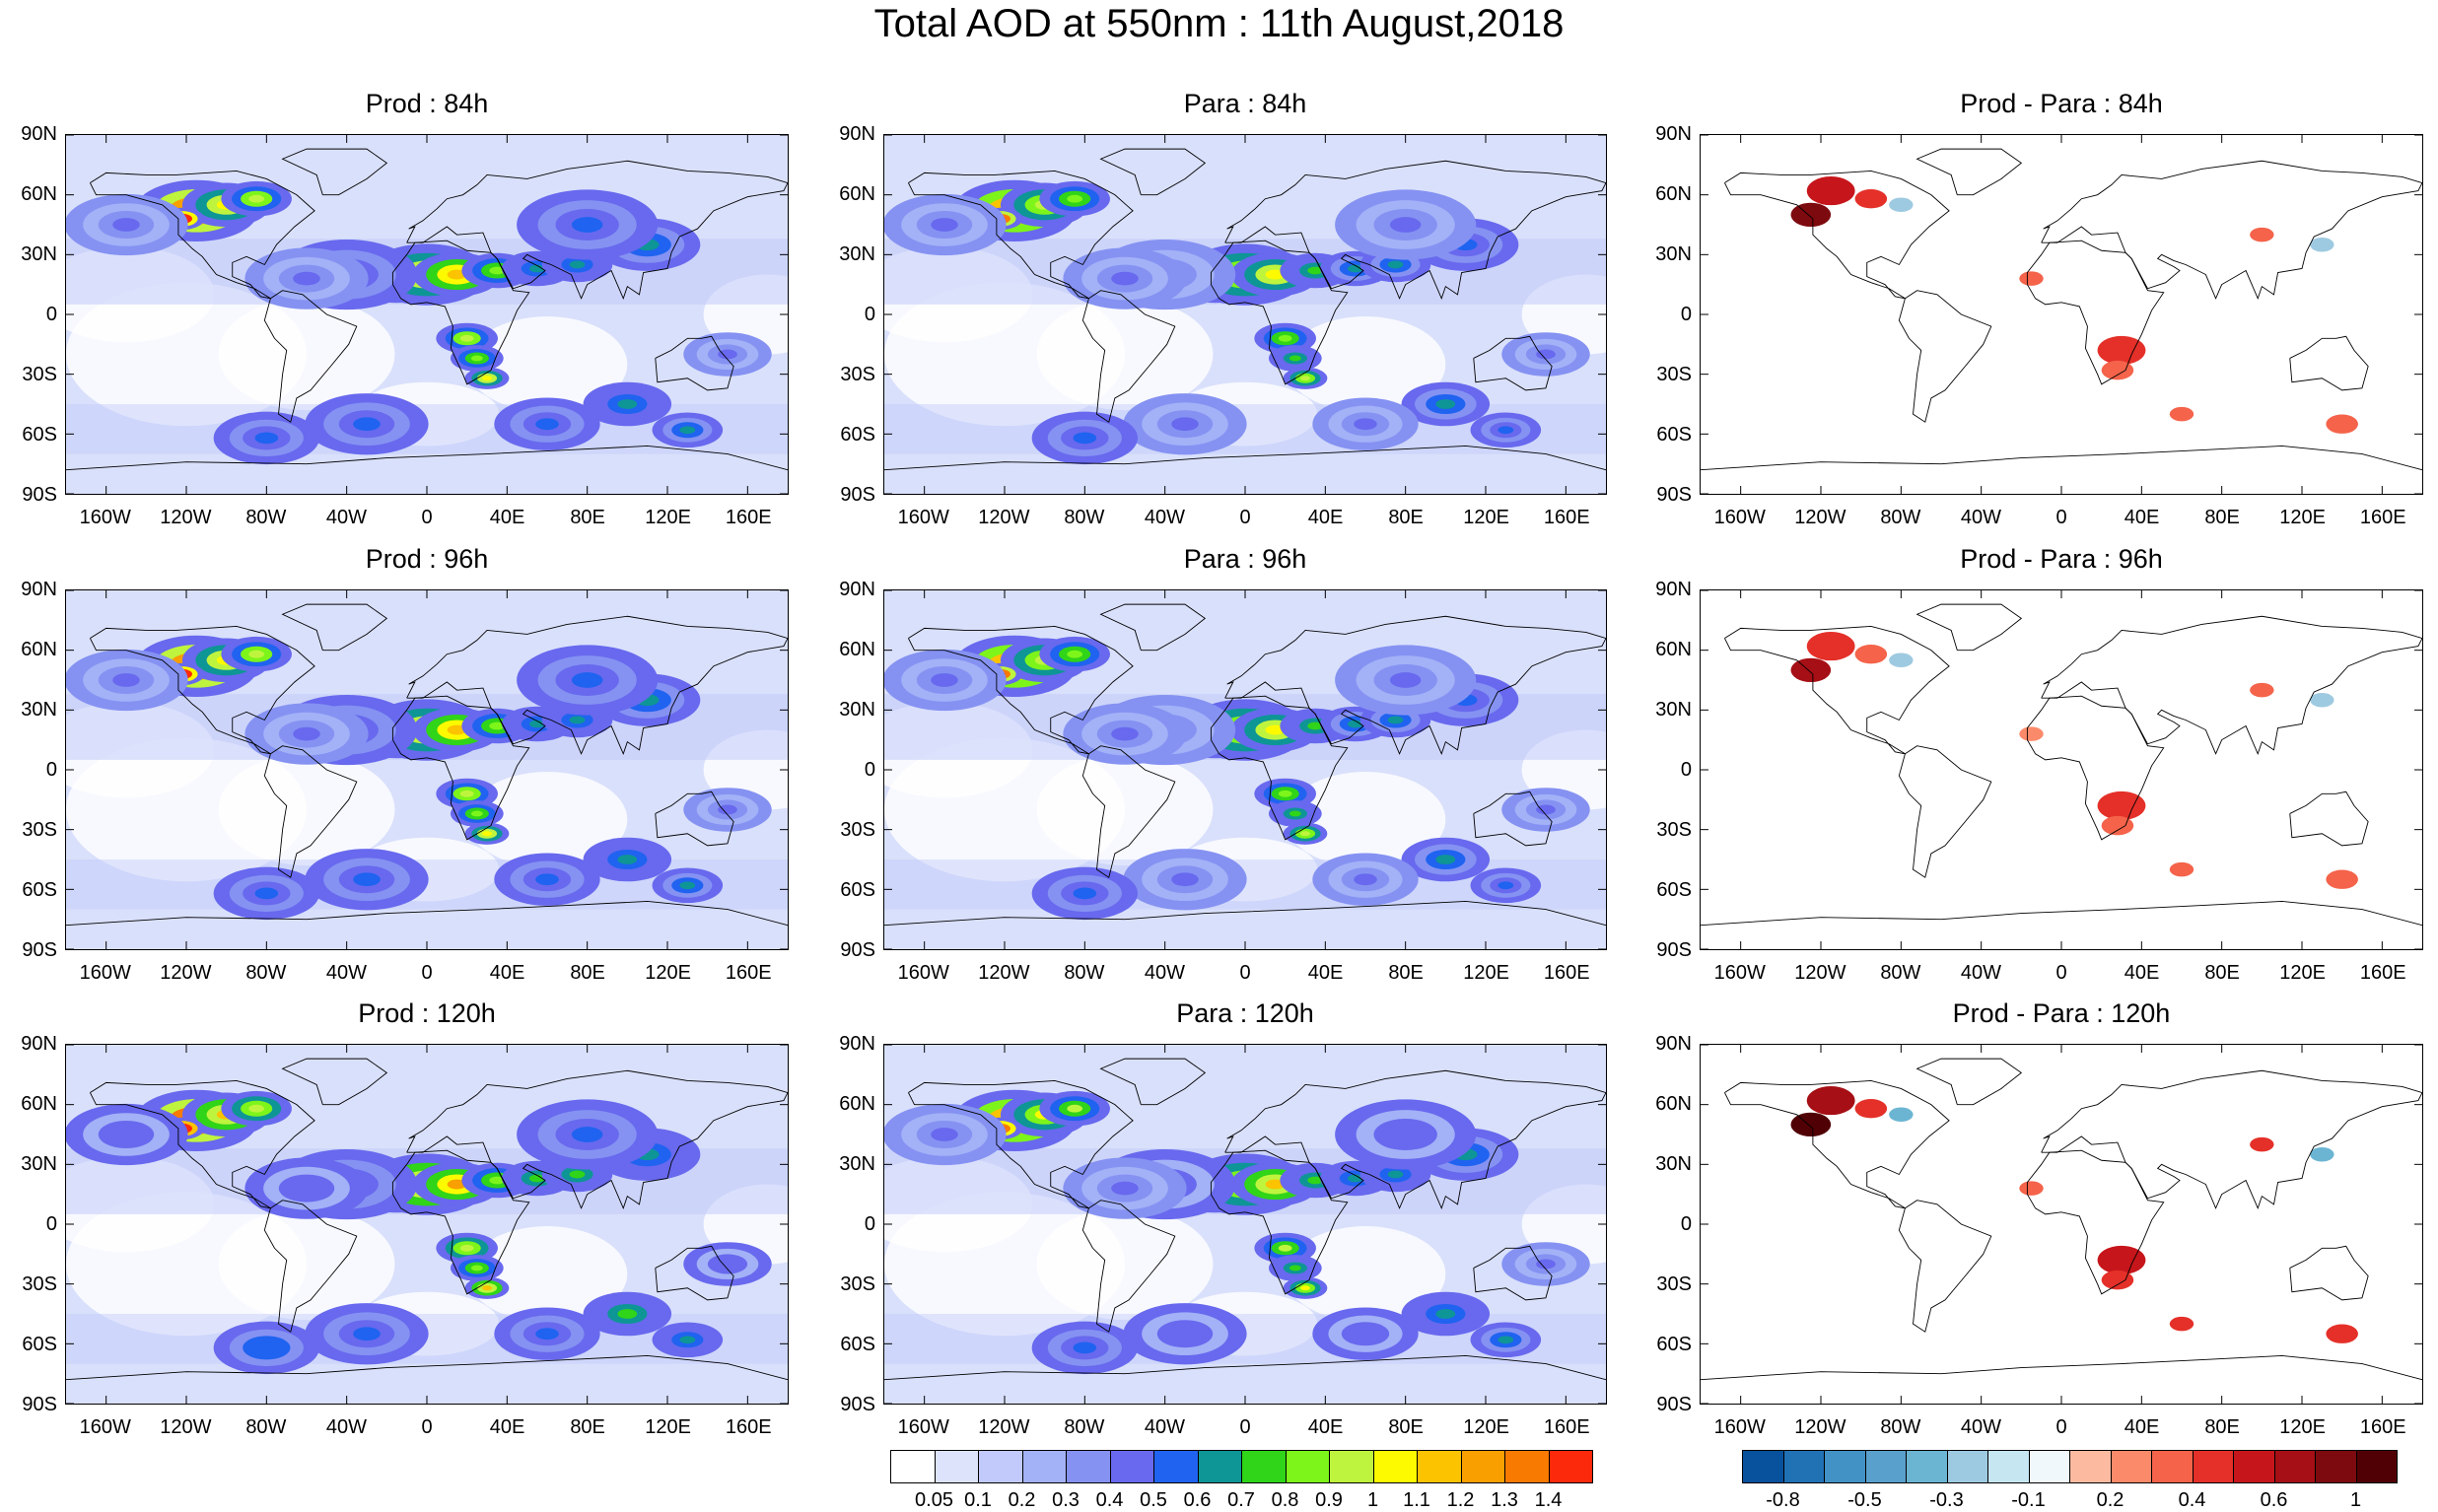  I want to click on colorbar-label: 0.6, so click(1197, 1500).